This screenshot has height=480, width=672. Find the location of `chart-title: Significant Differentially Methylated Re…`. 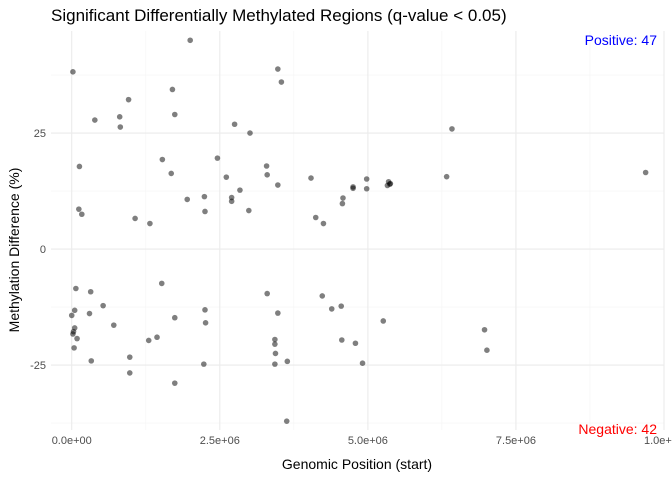

chart-title: Significant Differentially Methylated Re… is located at coordinates (279, 15).